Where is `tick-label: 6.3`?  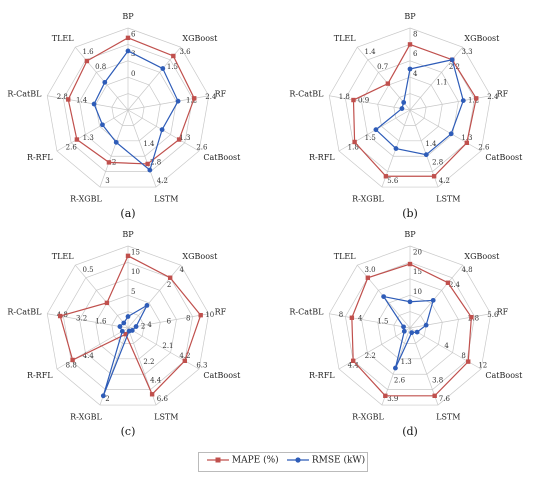 tick-label: 6.3 is located at coordinates (201, 366).